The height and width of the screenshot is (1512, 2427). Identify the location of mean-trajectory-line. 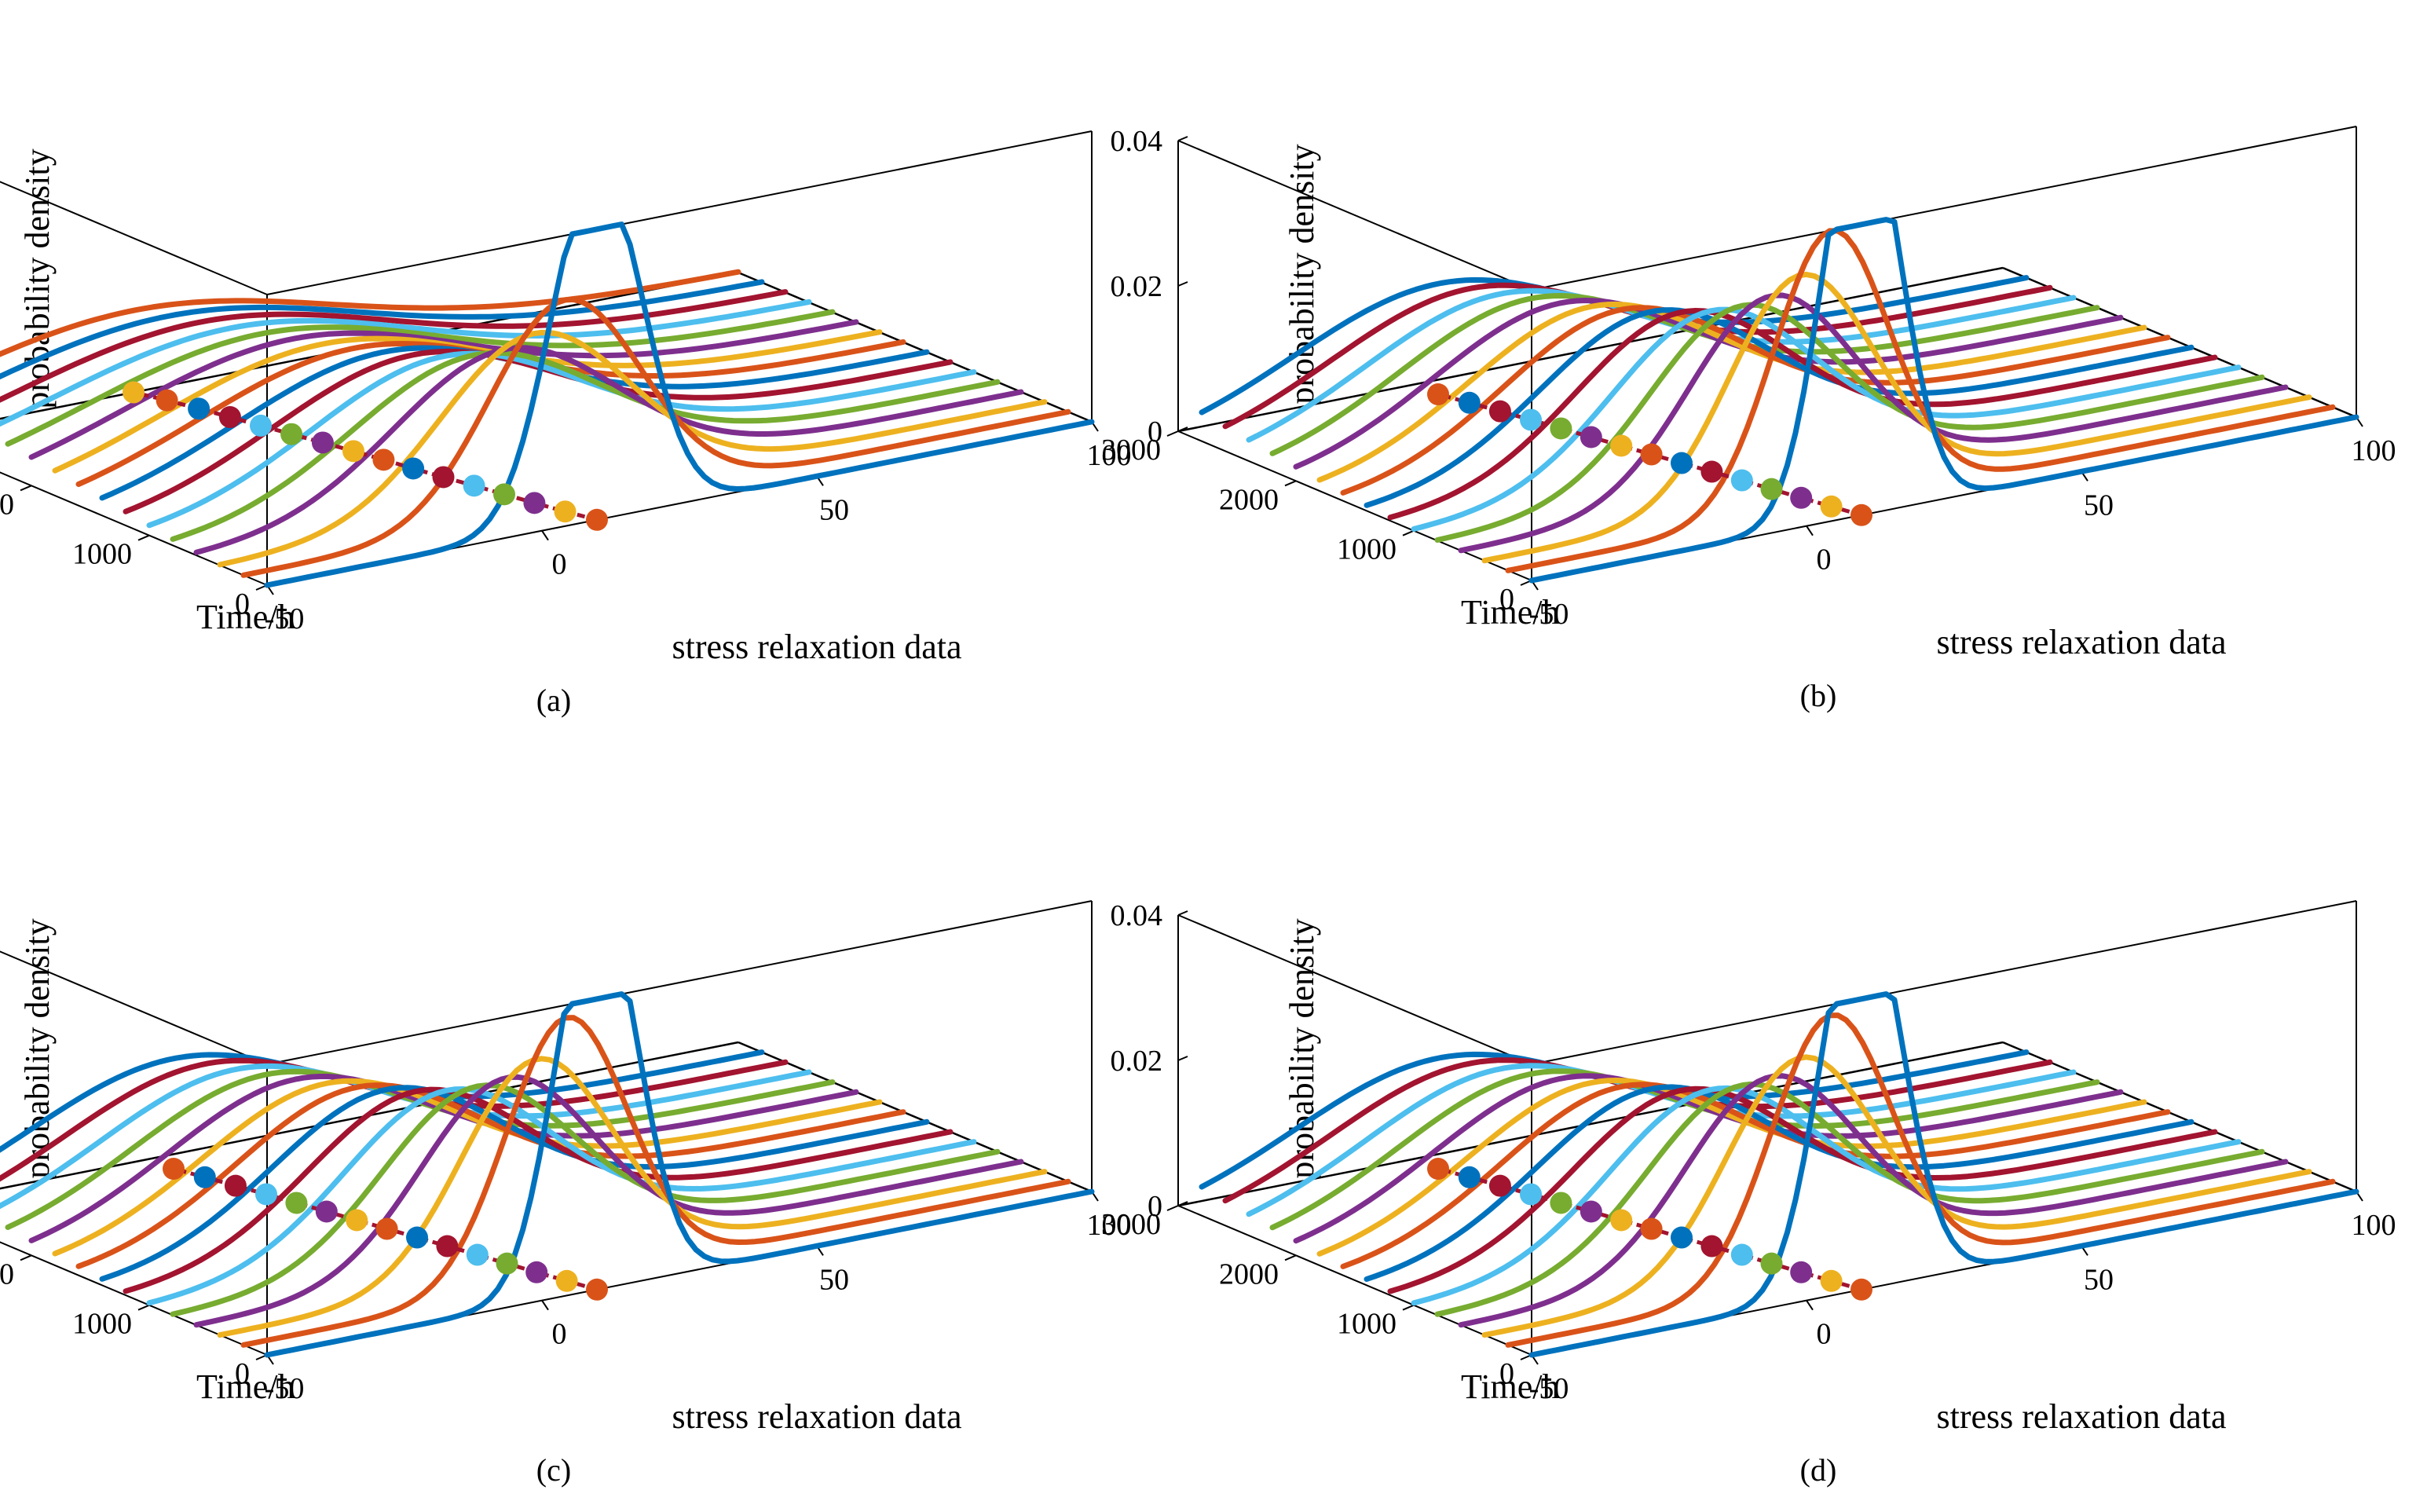
(365, 456).